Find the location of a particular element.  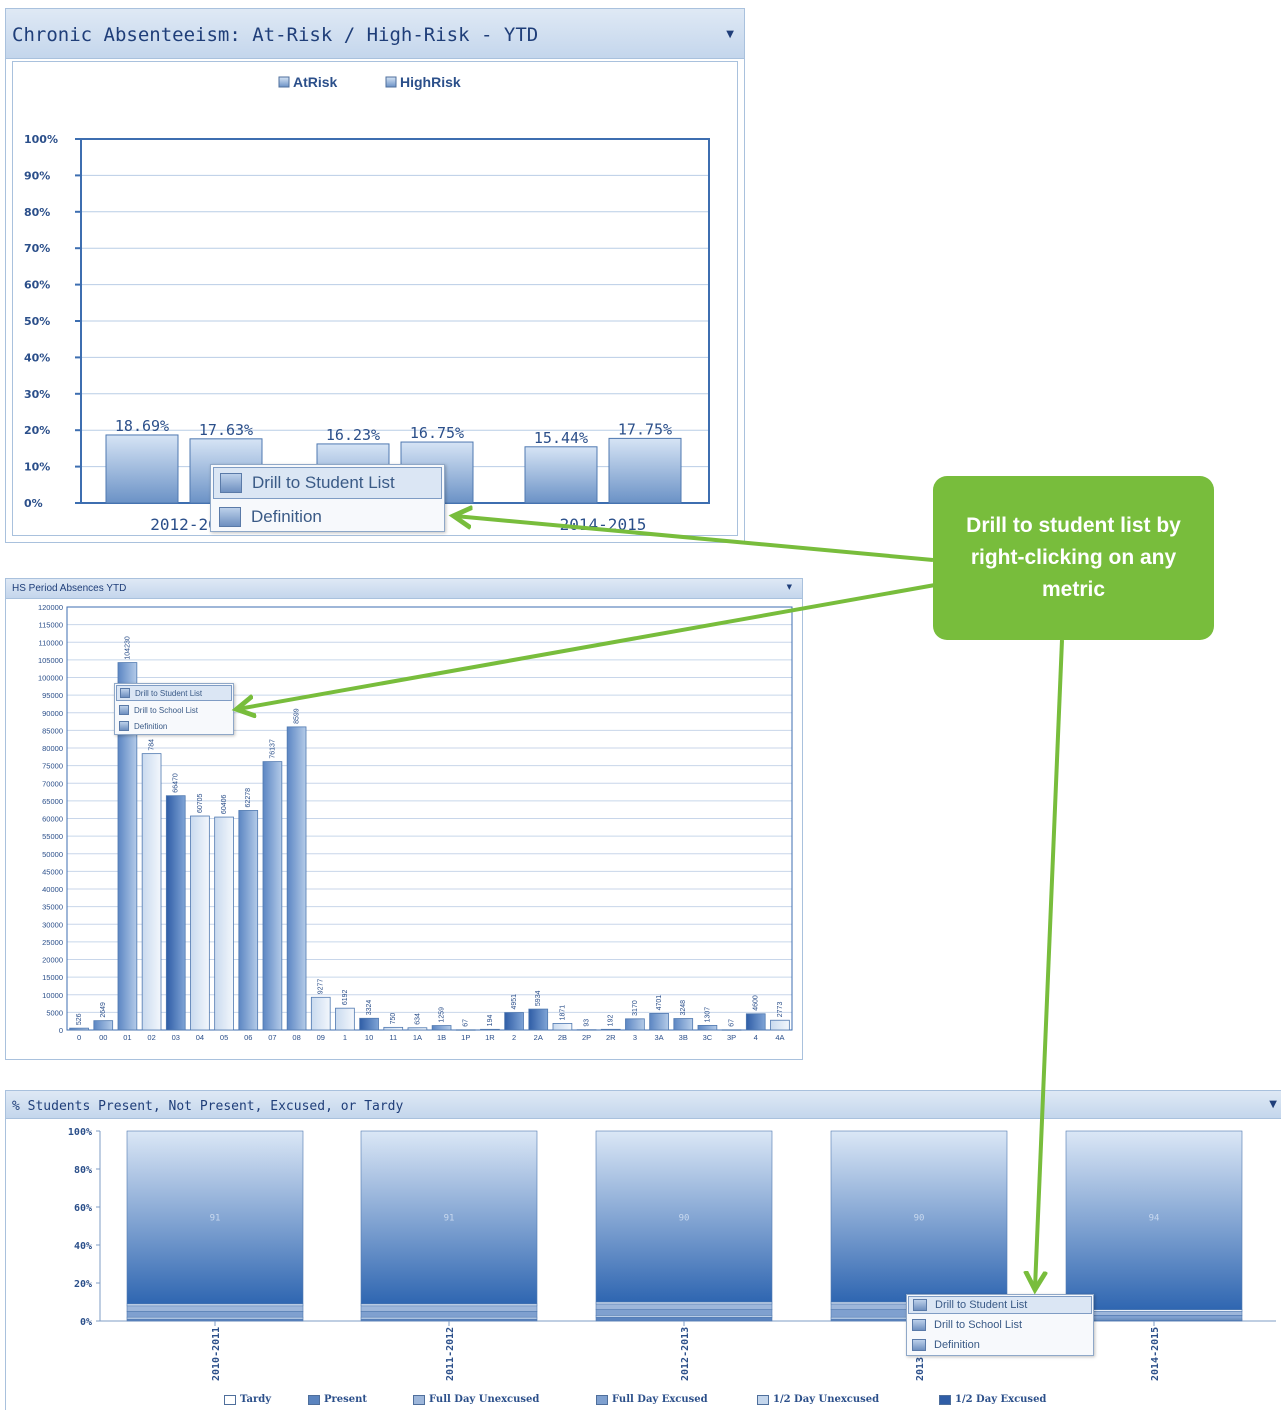

legend-label: AtRisk is located at coordinates (315, 82).